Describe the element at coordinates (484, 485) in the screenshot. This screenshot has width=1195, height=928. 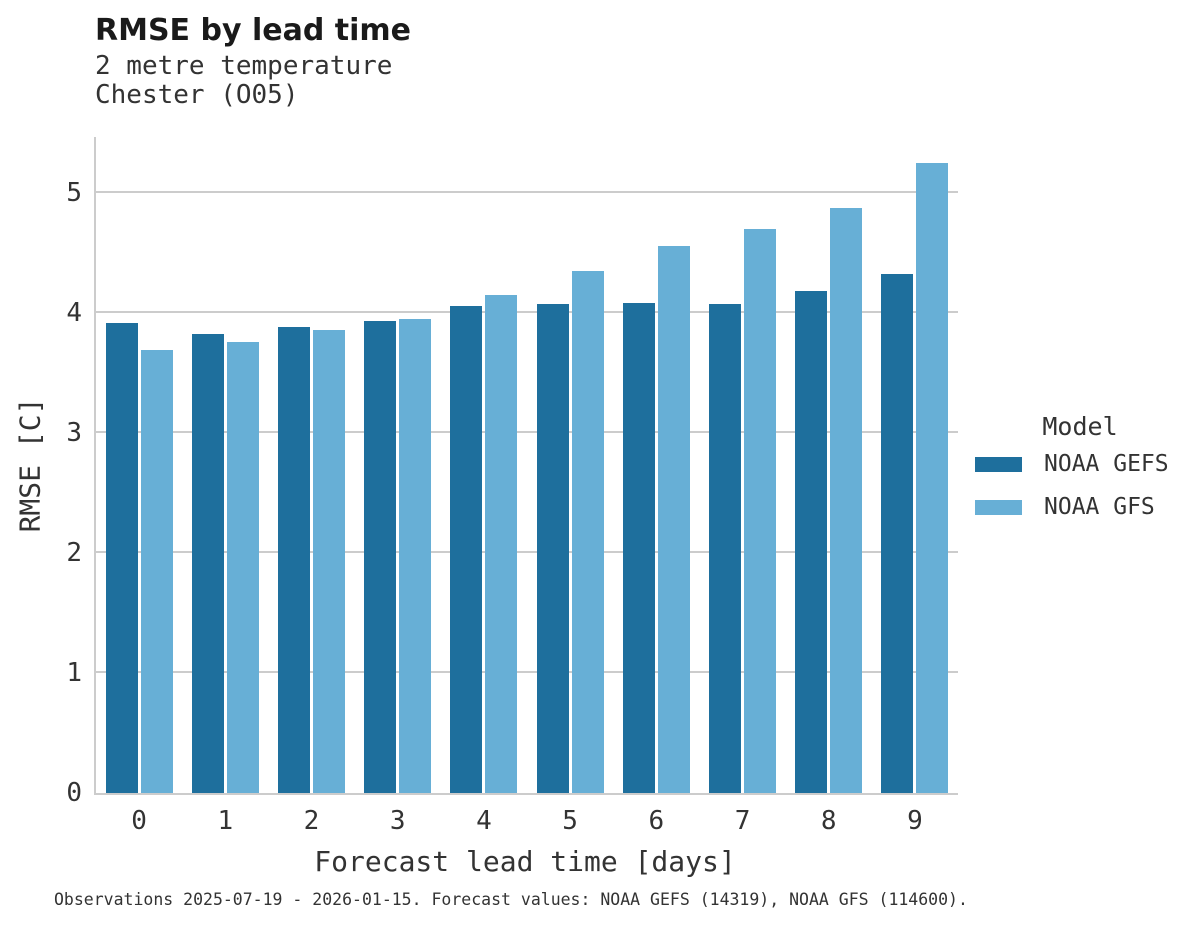
I see `bar-group-lead-4: 4` at that location.